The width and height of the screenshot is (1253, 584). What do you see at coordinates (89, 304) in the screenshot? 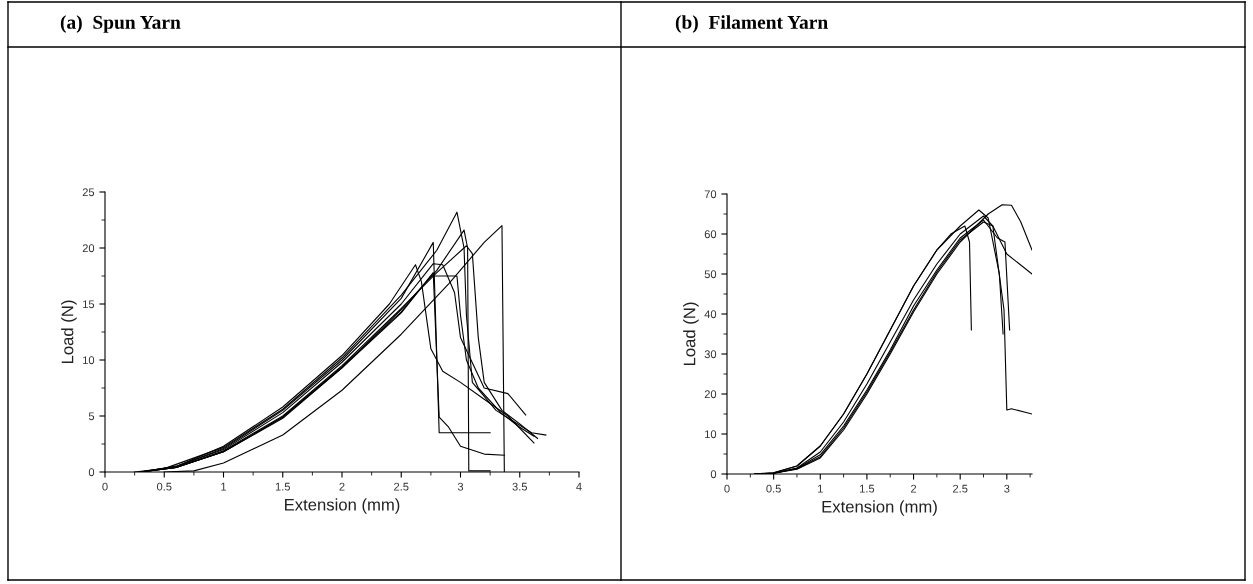
I see `y-tick-label: 15` at bounding box center [89, 304].